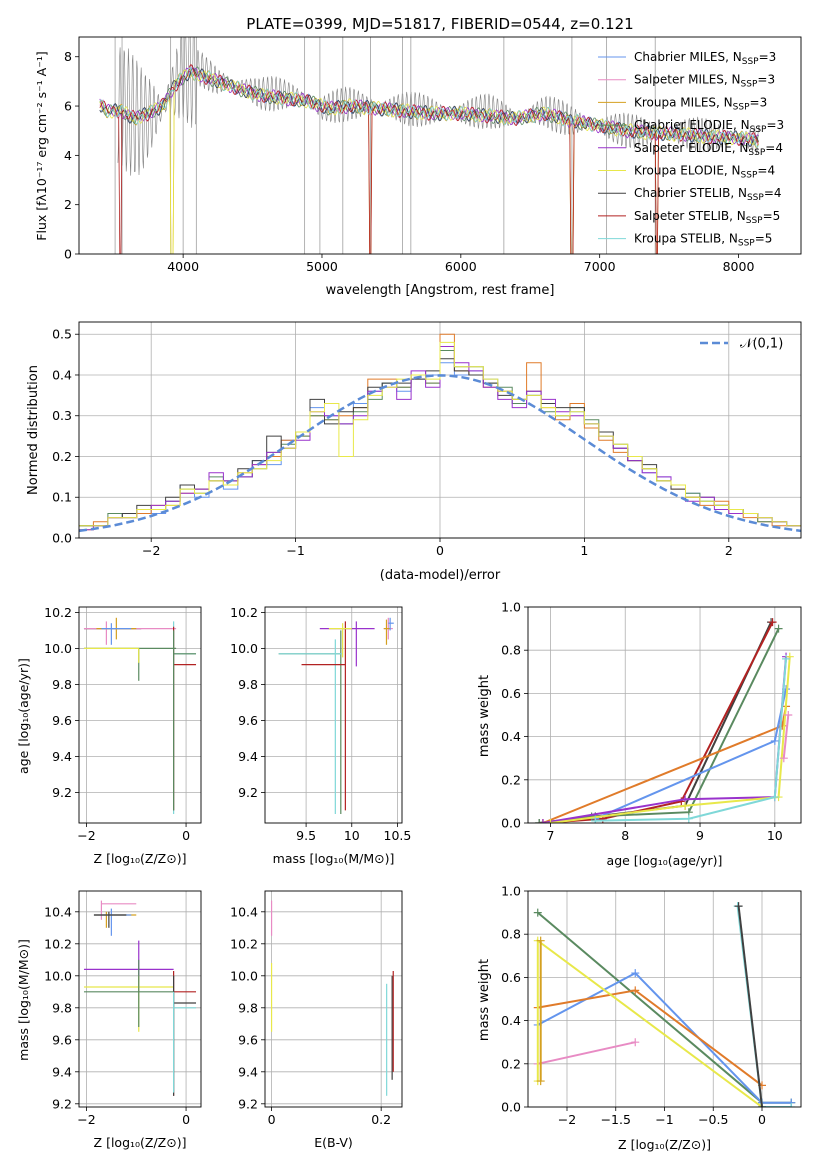 The width and height of the screenshot is (819, 1170). What do you see at coordinates (550, 835) in the screenshot?
I see `x-tick-label: 7` at bounding box center [550, 835].